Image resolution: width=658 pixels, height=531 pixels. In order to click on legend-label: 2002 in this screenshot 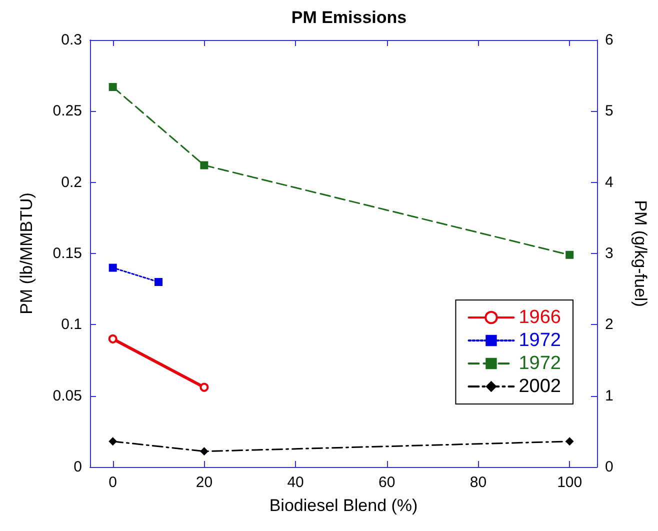, I will do `click(540, 386)`.